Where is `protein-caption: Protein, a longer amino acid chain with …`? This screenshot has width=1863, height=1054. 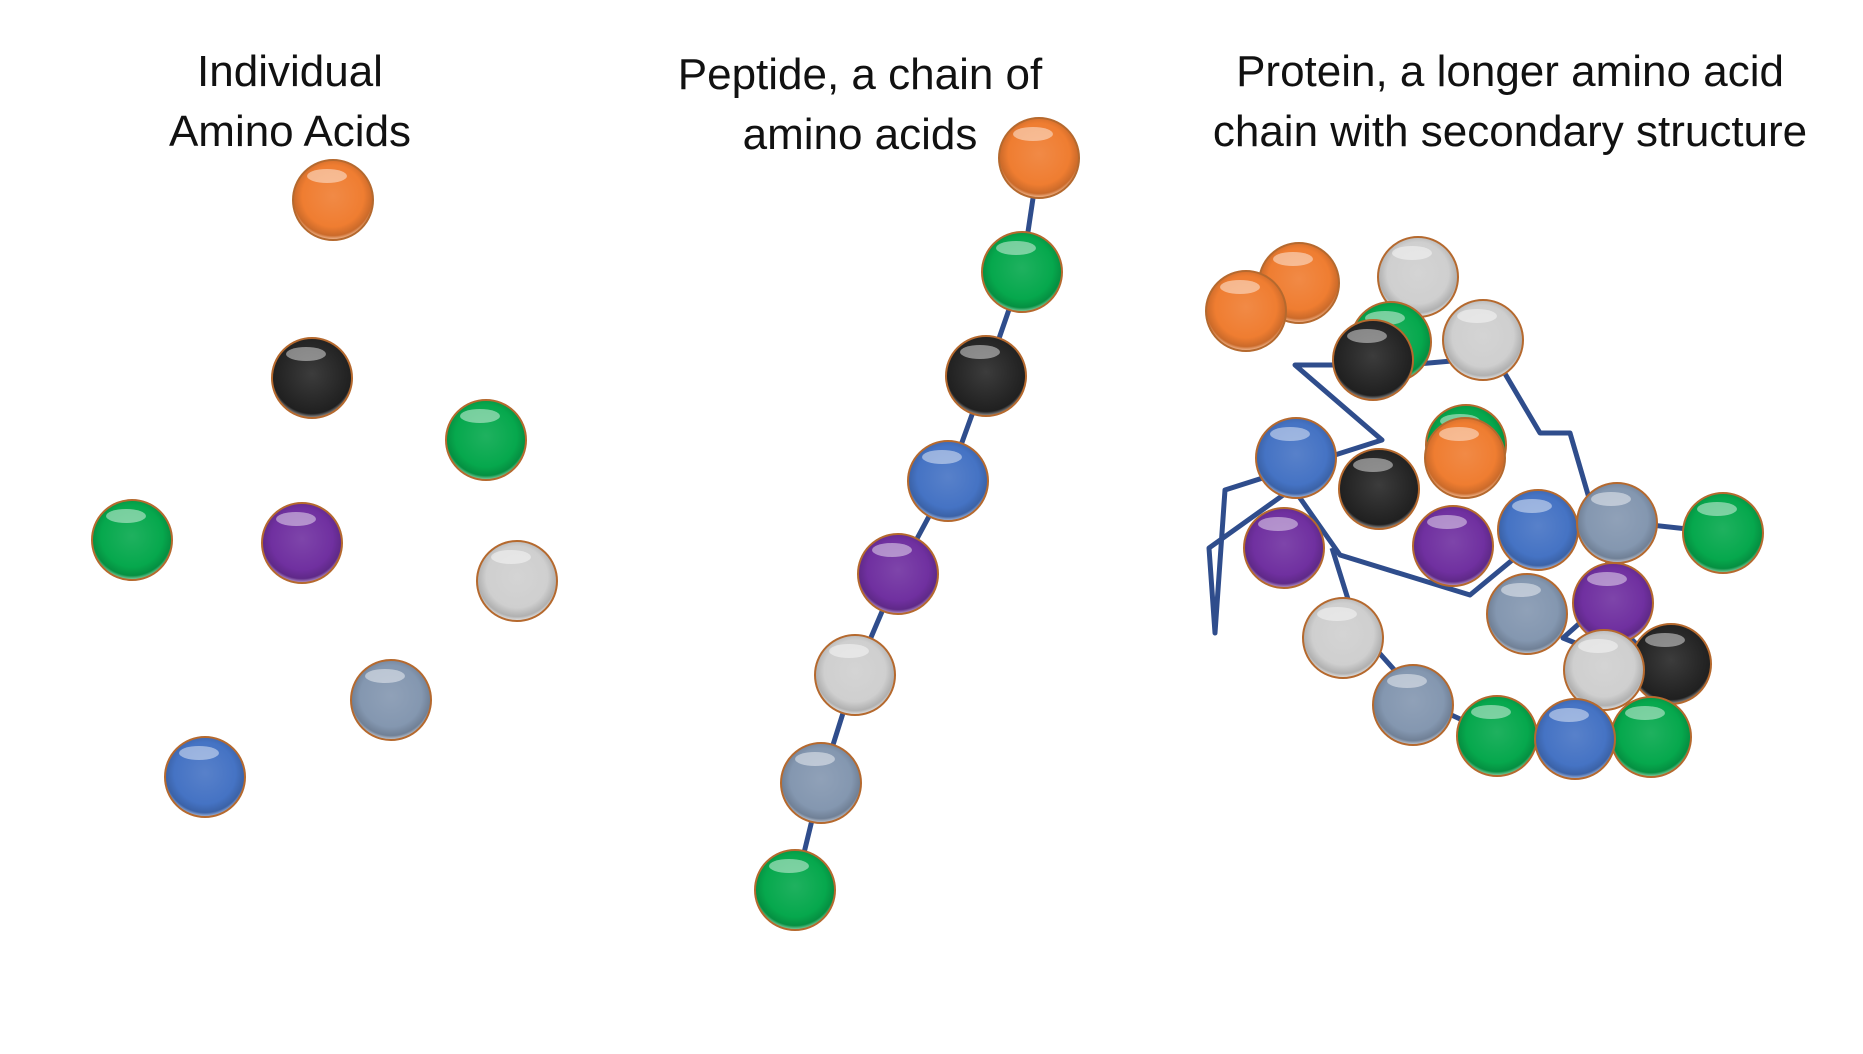
protein-caption: Protein, a longer amino acid chain with … is located at coordinates (1506, 102).